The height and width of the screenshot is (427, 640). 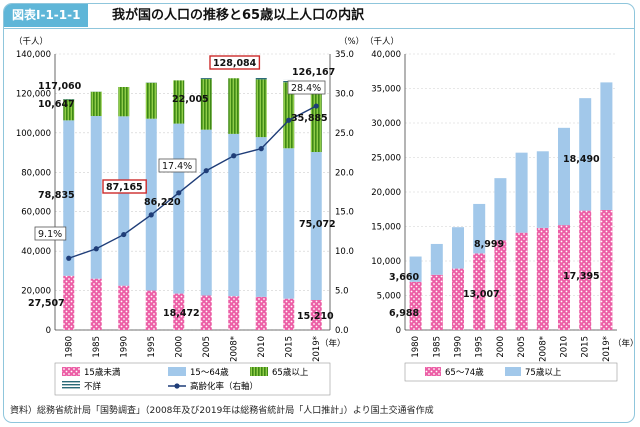 I want to click on x-tick-label: 2019*, so click(x=607, y=349).